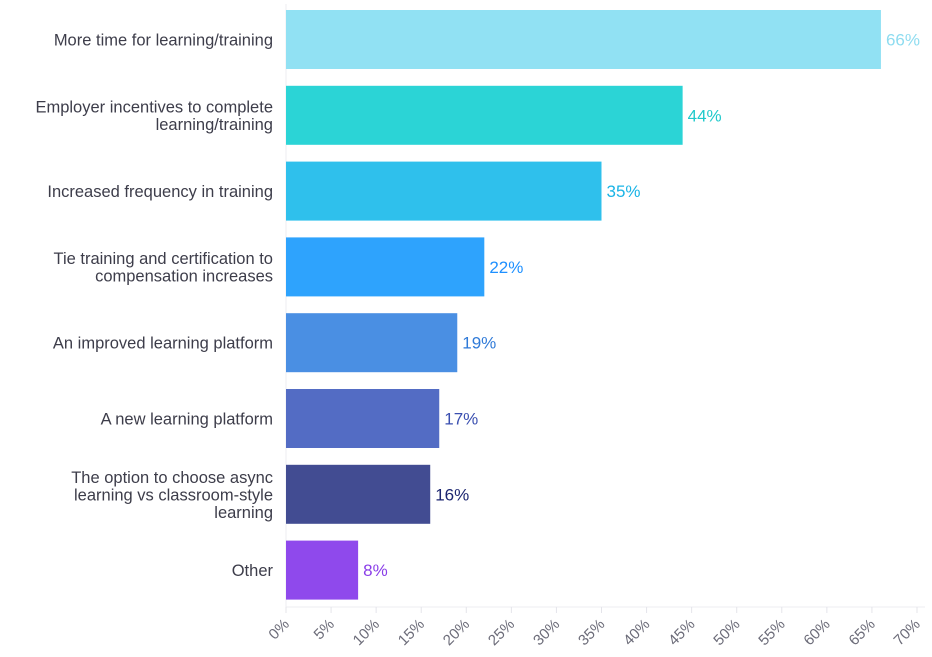 This screenshot has width=932, height=657. What do you see at coordinates (591, 632) in the screenshot?
I see `x-tick-label: 35%` at bounding box center [591, 632].